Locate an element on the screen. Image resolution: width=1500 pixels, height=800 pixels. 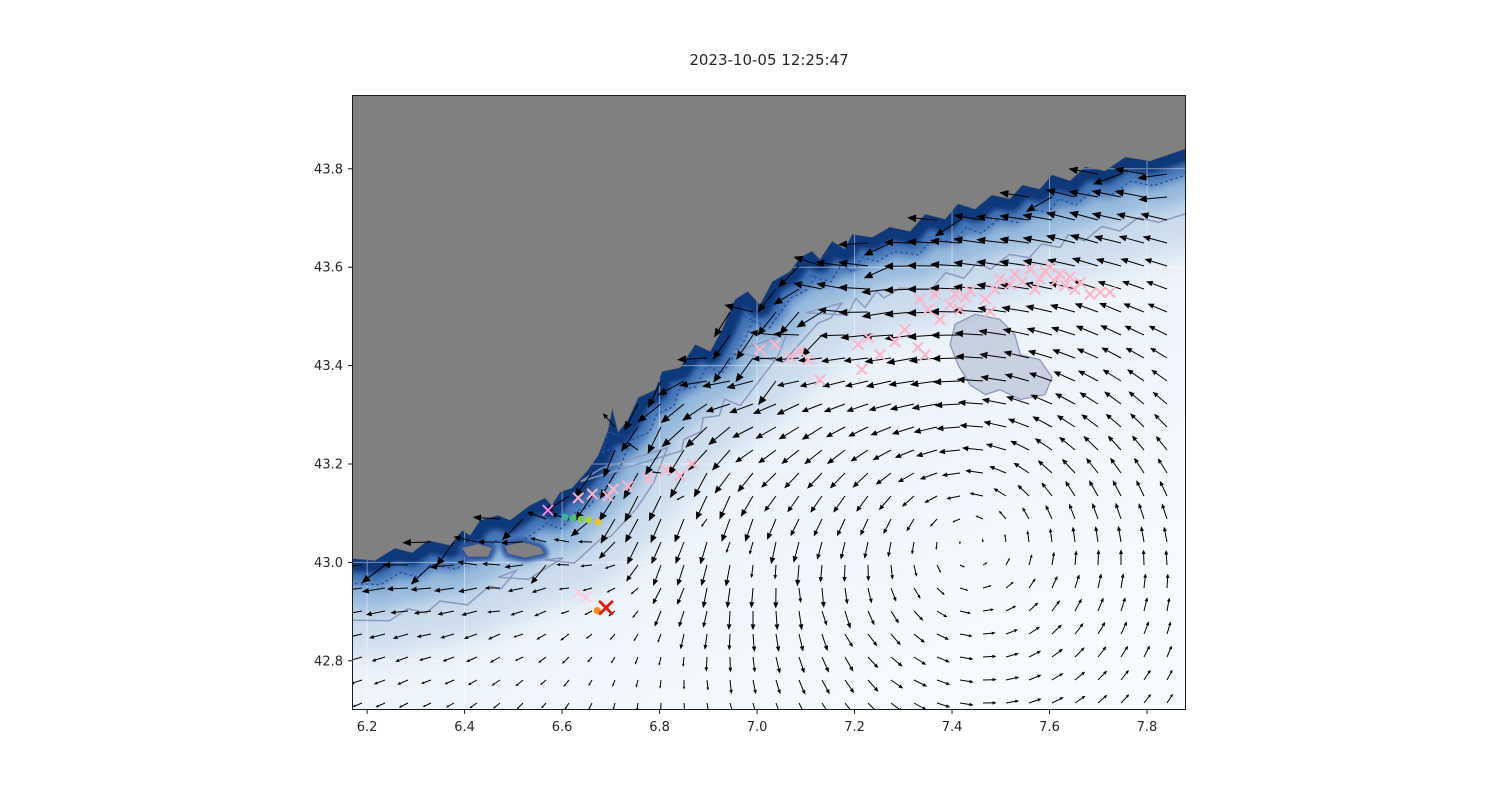
y-tick-label: 43.0 is located at coordinates (328, 563).